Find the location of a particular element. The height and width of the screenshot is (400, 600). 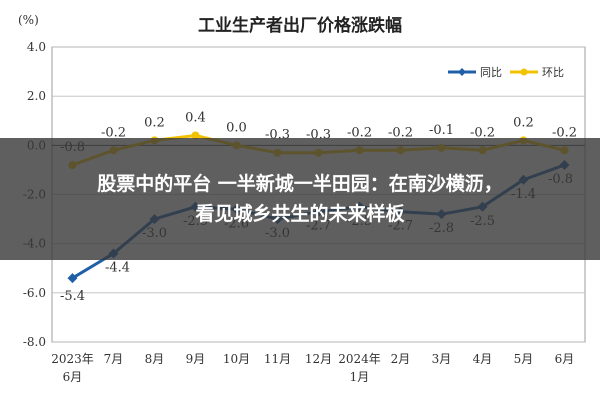

x-tick-label: 2月 is located at coordinates (401, 359).